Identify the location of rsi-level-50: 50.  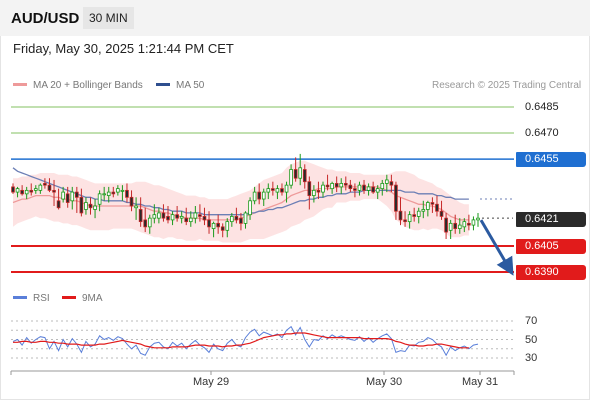
(531, 340).